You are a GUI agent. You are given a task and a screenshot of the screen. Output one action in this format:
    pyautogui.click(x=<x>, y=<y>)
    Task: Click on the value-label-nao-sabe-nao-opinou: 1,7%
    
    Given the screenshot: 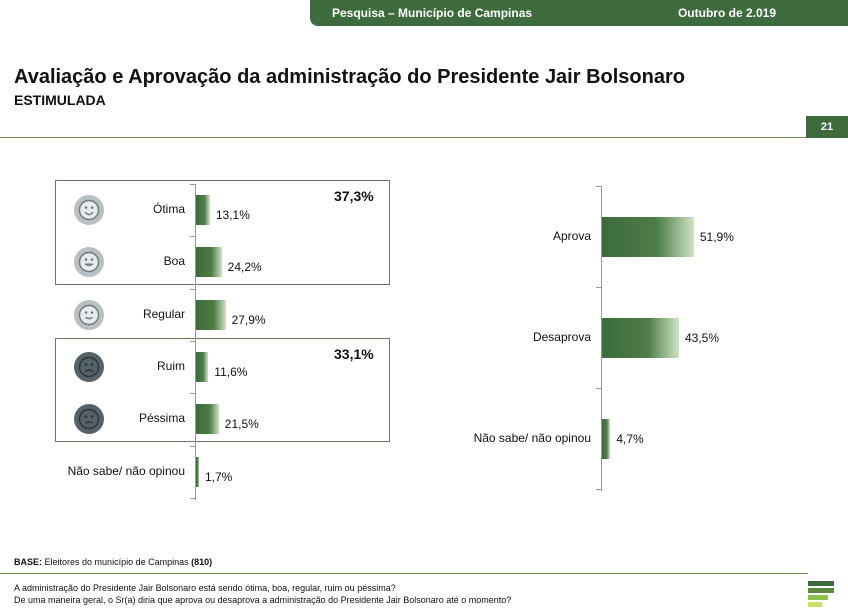 What is the action you would take?
    pyautogui.click(x=219, y=477)
    